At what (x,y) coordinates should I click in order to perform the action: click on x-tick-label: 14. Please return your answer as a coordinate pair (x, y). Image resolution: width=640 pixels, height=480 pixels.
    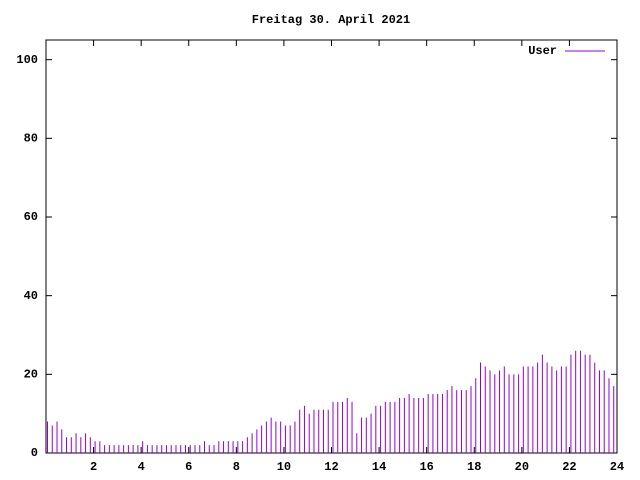
    Looking at the image, I should click on (379, 467).